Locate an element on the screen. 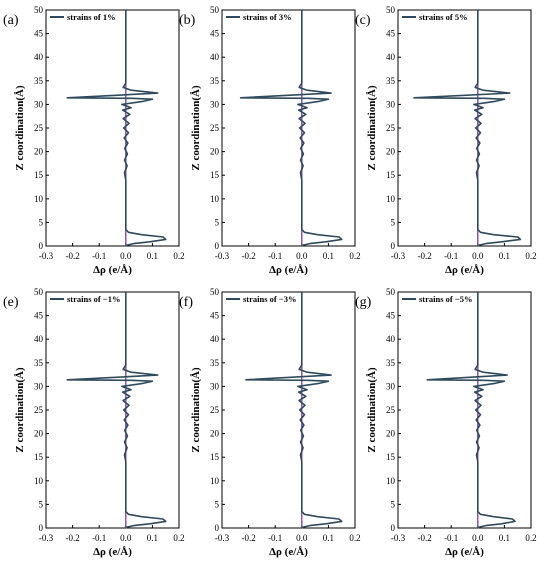  panel-label: (a) is located at coordinates (11, 20).